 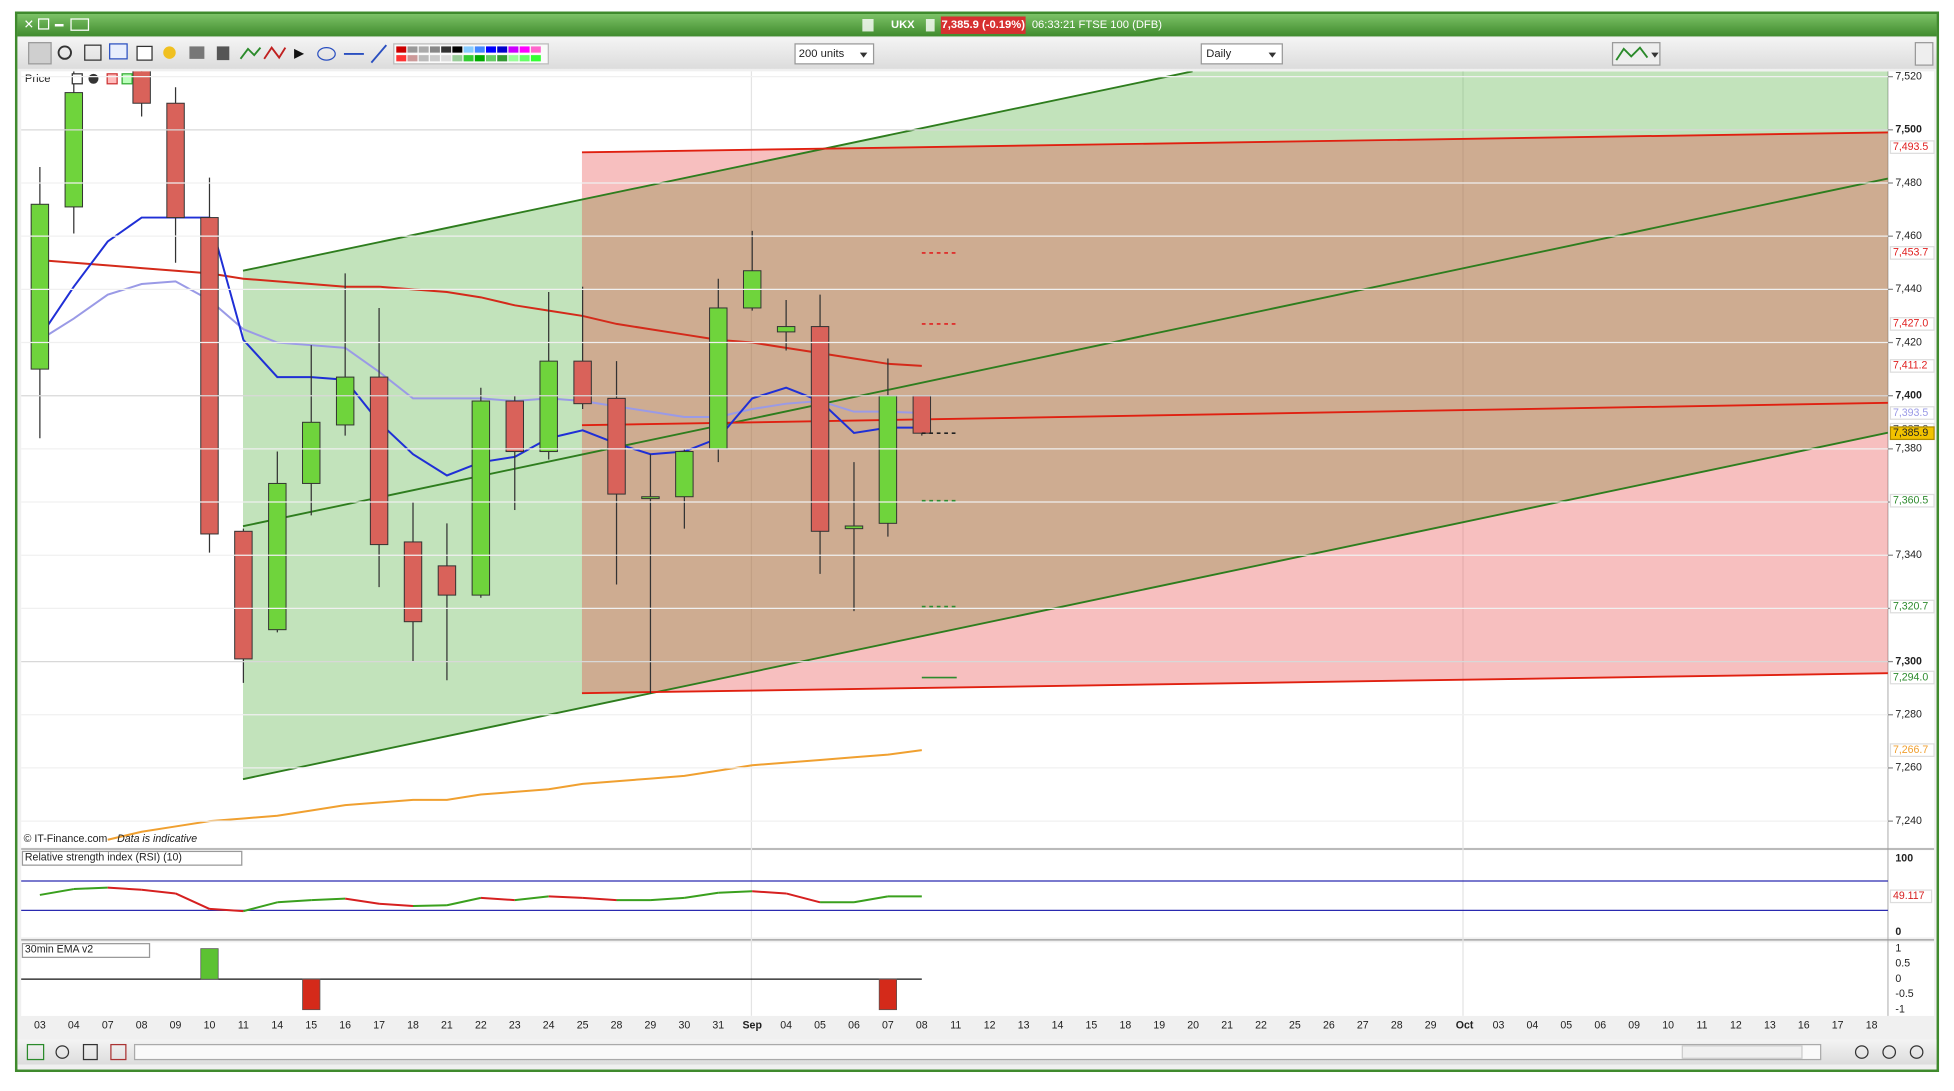 I want to click on ema-header, so click(x=86, y=950).